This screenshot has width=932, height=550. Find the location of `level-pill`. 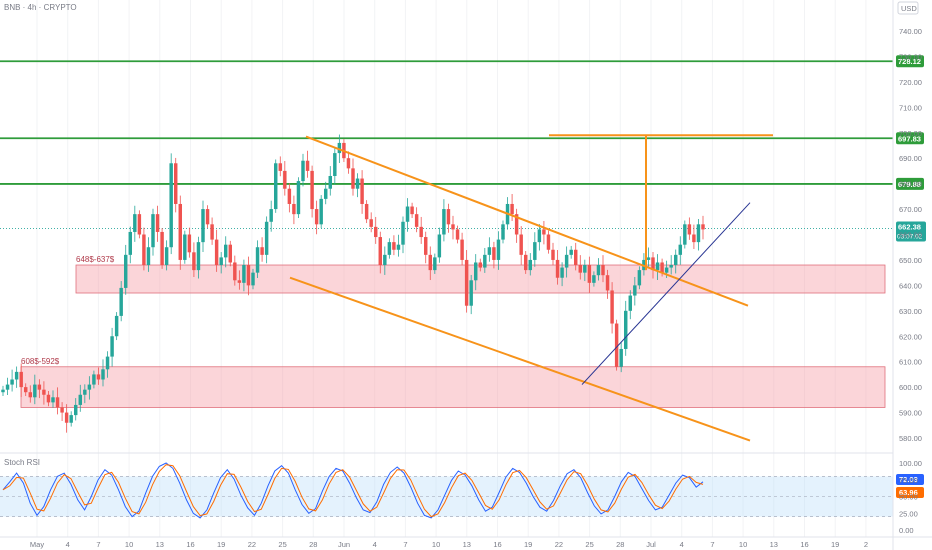

level-pill is located at coordinates (910, 61).